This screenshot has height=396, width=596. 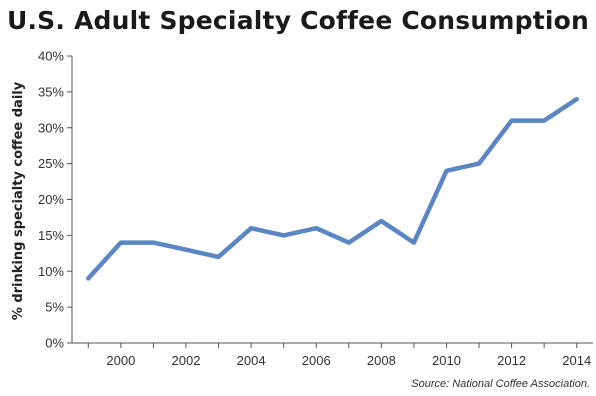 I want to click on x-tick-label: 2014, so click(x=576, y=360).